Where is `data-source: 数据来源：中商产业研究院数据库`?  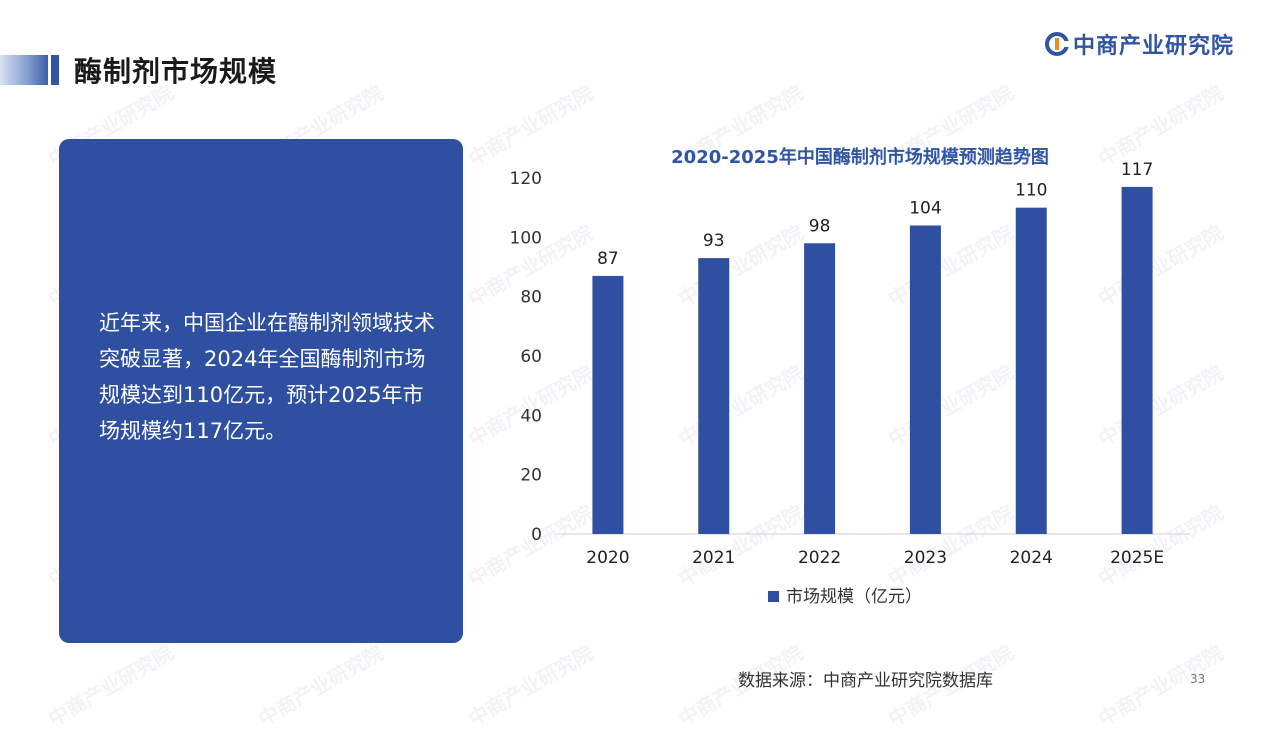
data-source: 数据来源：中商产业研究院数据库 is located at coordinates (865, 681).